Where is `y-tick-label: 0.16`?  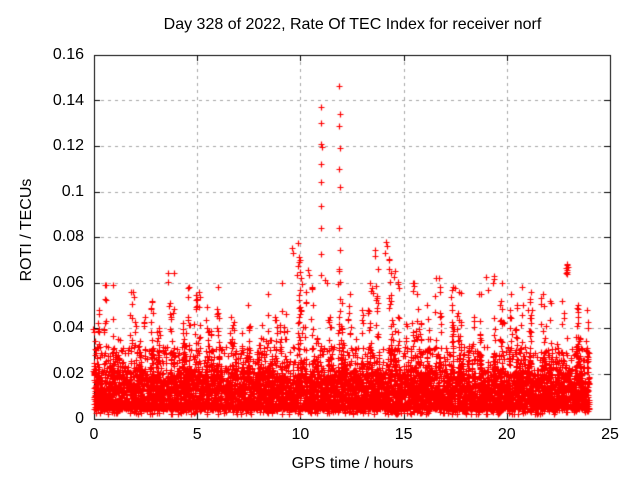
y-tick-label: 0.16 is located at coordinates (68, 54).